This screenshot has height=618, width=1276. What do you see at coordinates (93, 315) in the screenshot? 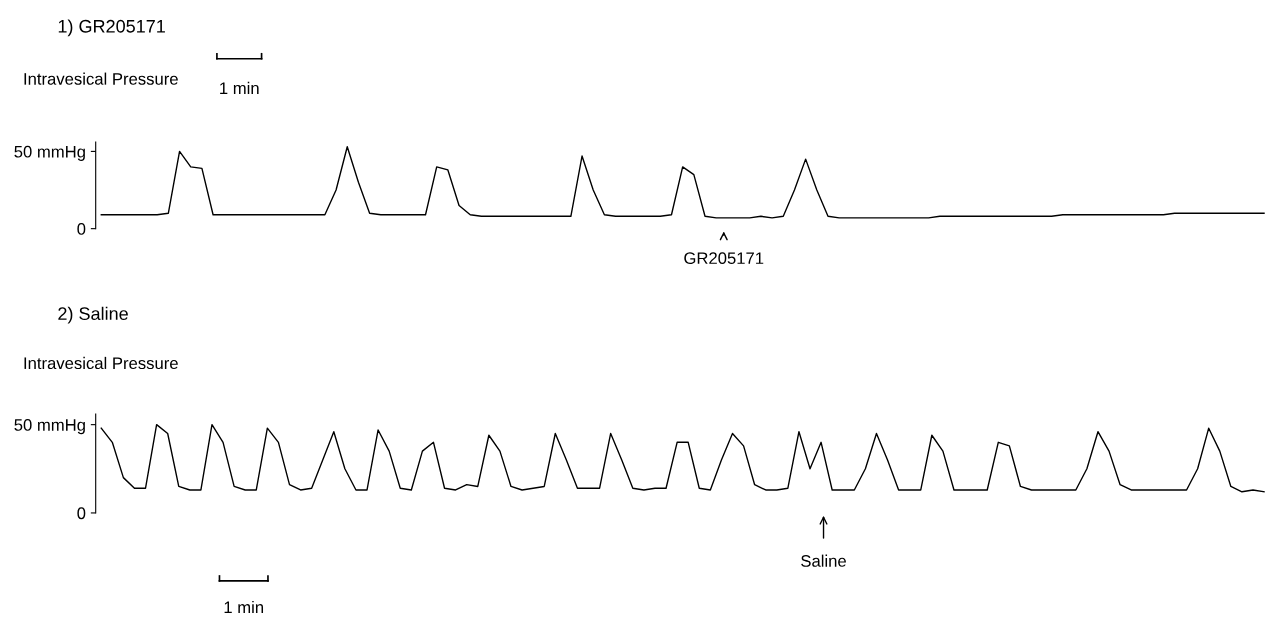
I see `chart-title: 2) Saline` at bounding box center [93, 315].